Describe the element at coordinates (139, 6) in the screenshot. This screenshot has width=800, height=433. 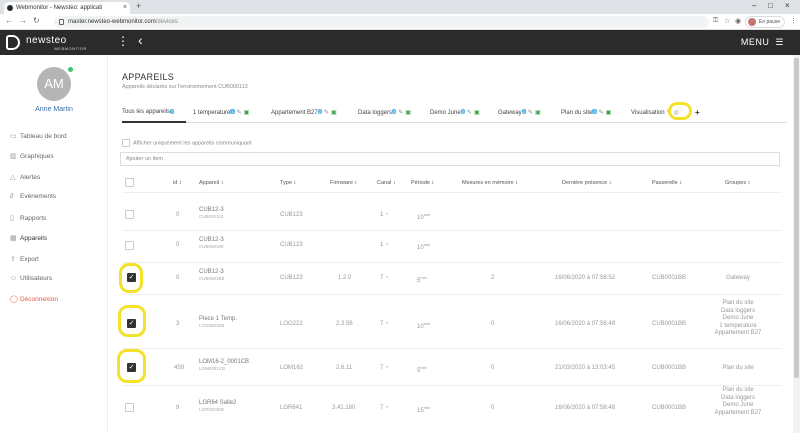
I see `new-tab-icon: +` at that location.